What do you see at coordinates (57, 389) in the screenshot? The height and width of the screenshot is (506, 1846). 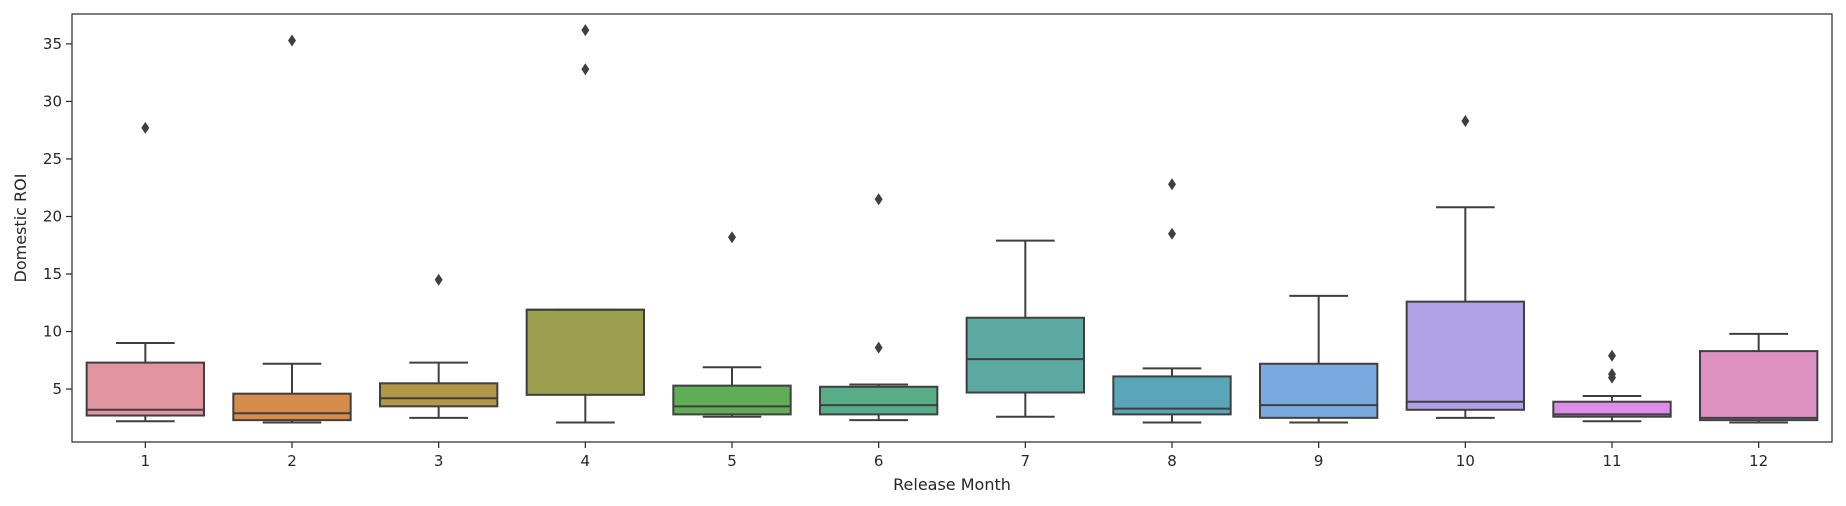 I see `y-tick-label: 5` at bounding box center [57, 389].